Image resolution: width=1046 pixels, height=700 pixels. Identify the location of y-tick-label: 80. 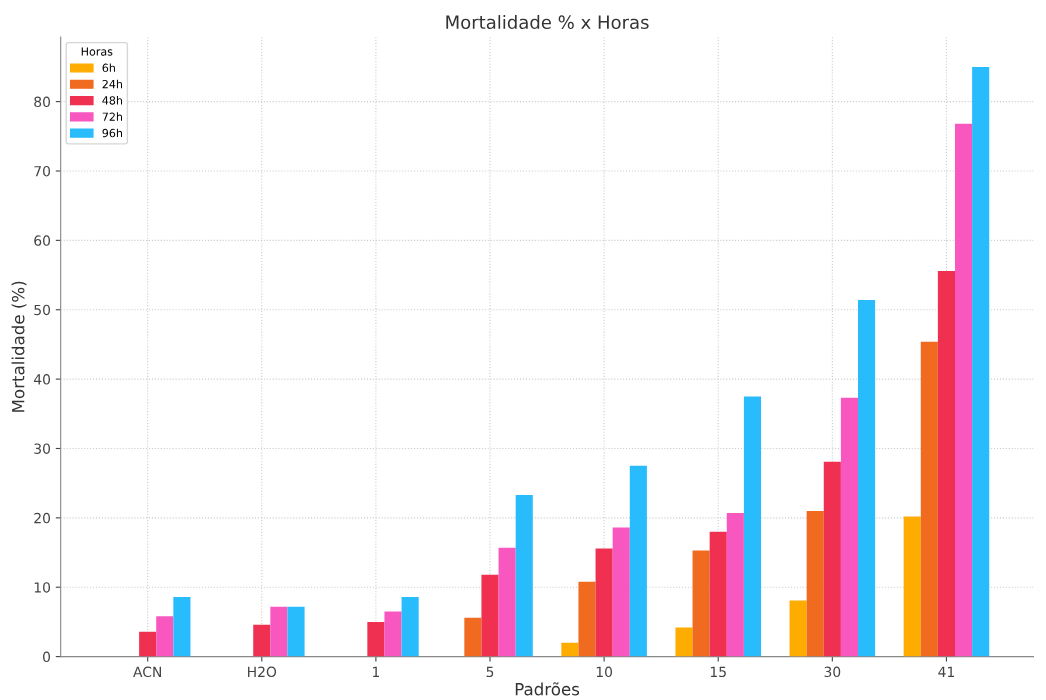
(42, 102).